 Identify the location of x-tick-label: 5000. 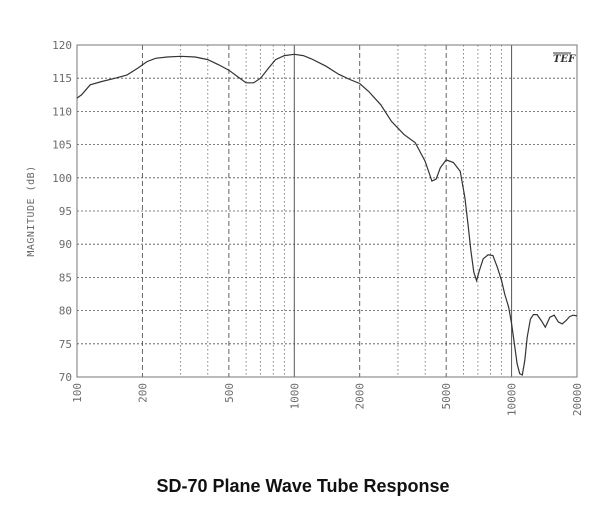
(446, 396).